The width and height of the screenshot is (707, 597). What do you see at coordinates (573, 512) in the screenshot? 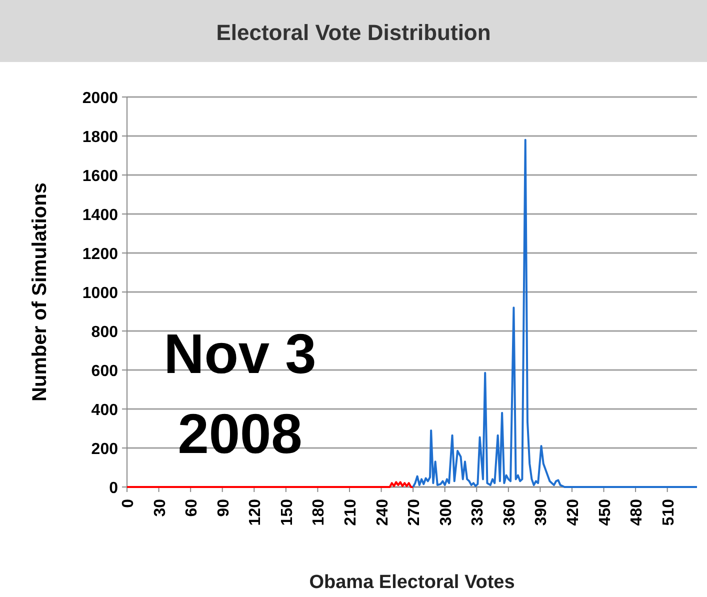
I see `x-tick-label: 420` at bounding box center [573, 512].